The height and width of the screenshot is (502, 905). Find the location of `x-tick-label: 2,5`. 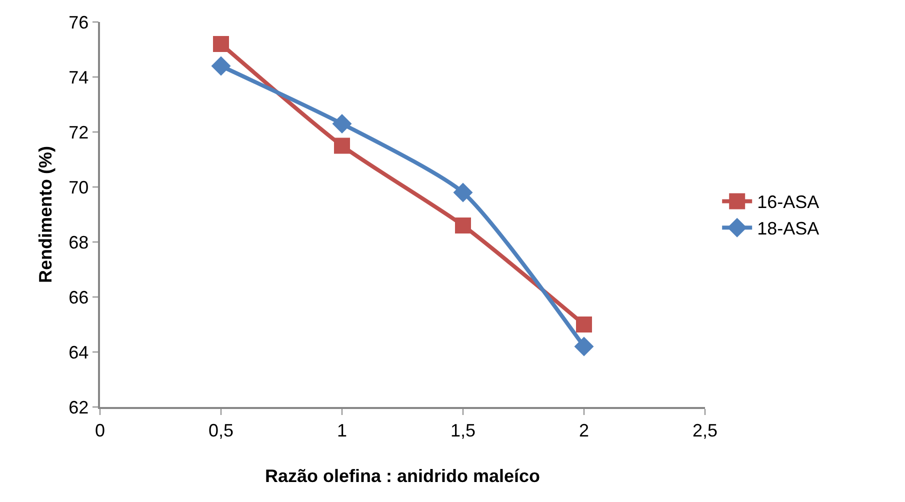

x-tick-label: 2,5 is located at coordinates (705, 430).